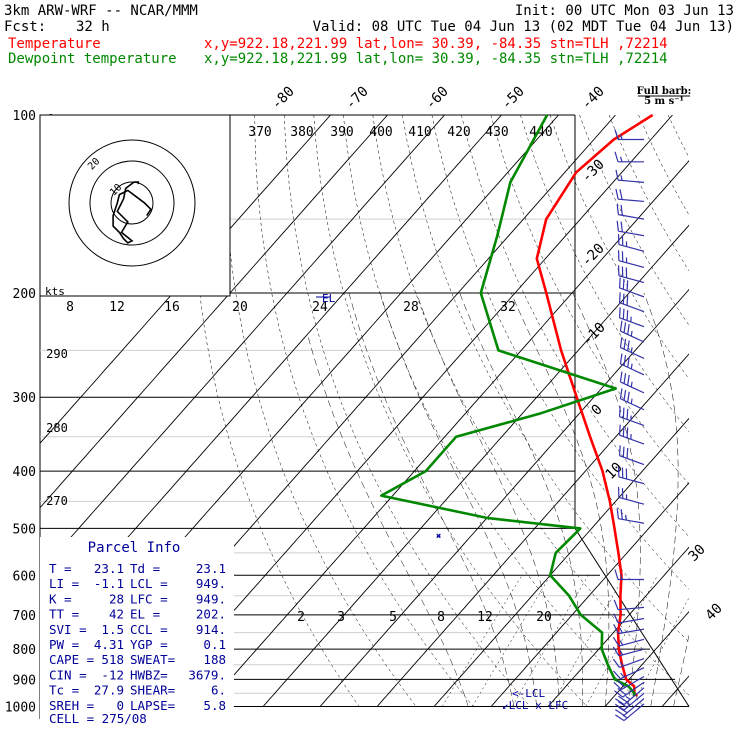  Describe the element at coordinates (628, 425) in the screenshot. I see `wind-barbs` at that location.